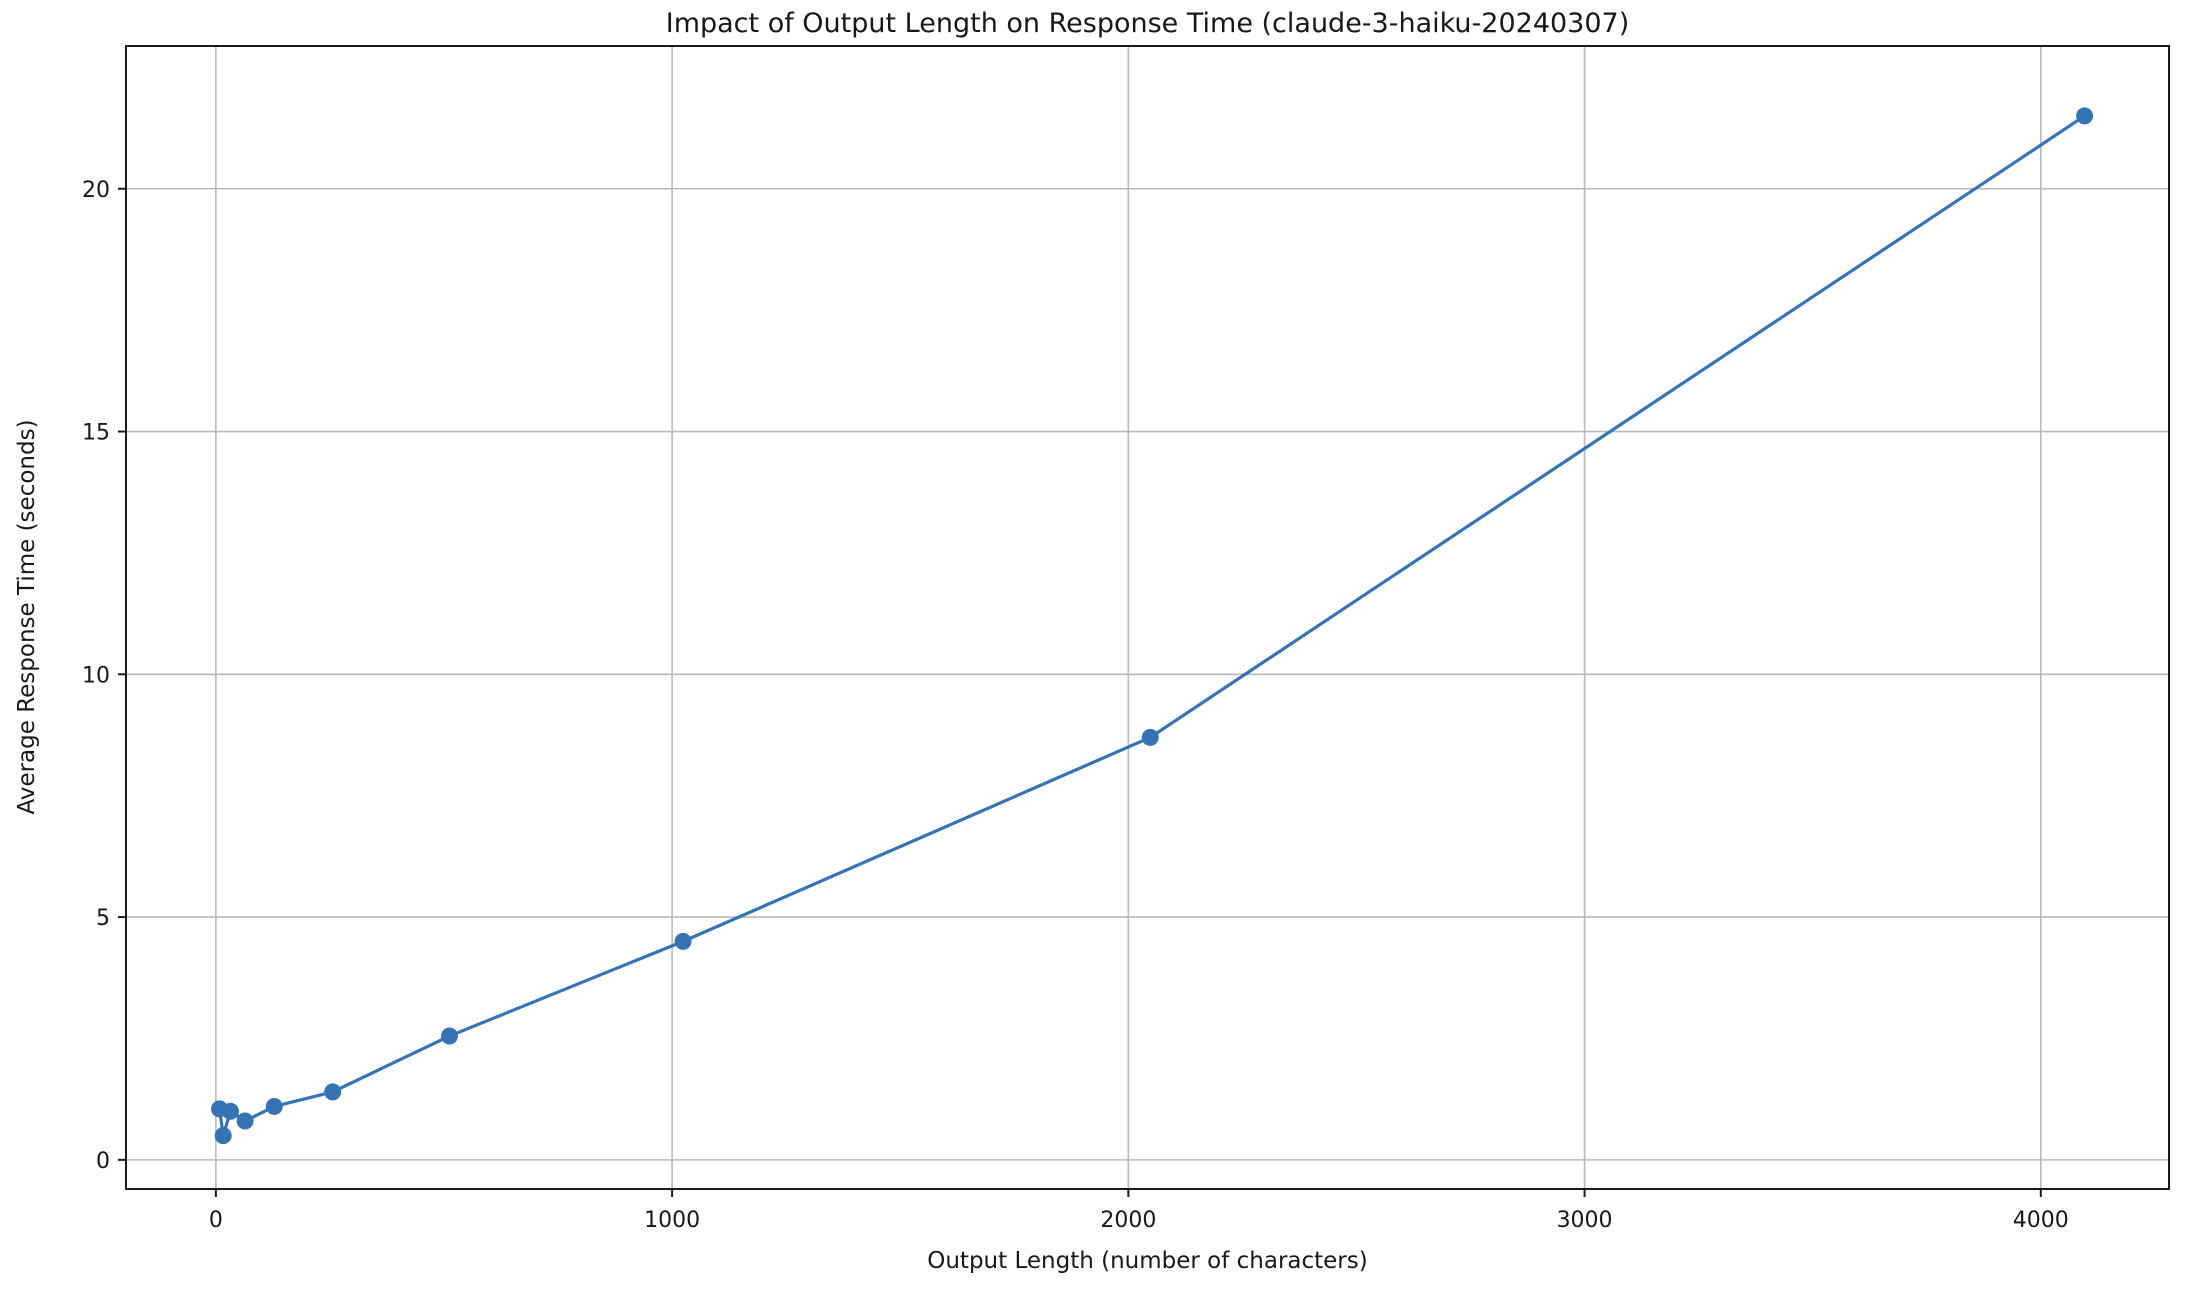 This screenshot has height=1296, width=2196. What do you see at coordinates (103, 1161) in the screenshot?
I see `y-tick-label: 0` at bounding box center [103, 1161].